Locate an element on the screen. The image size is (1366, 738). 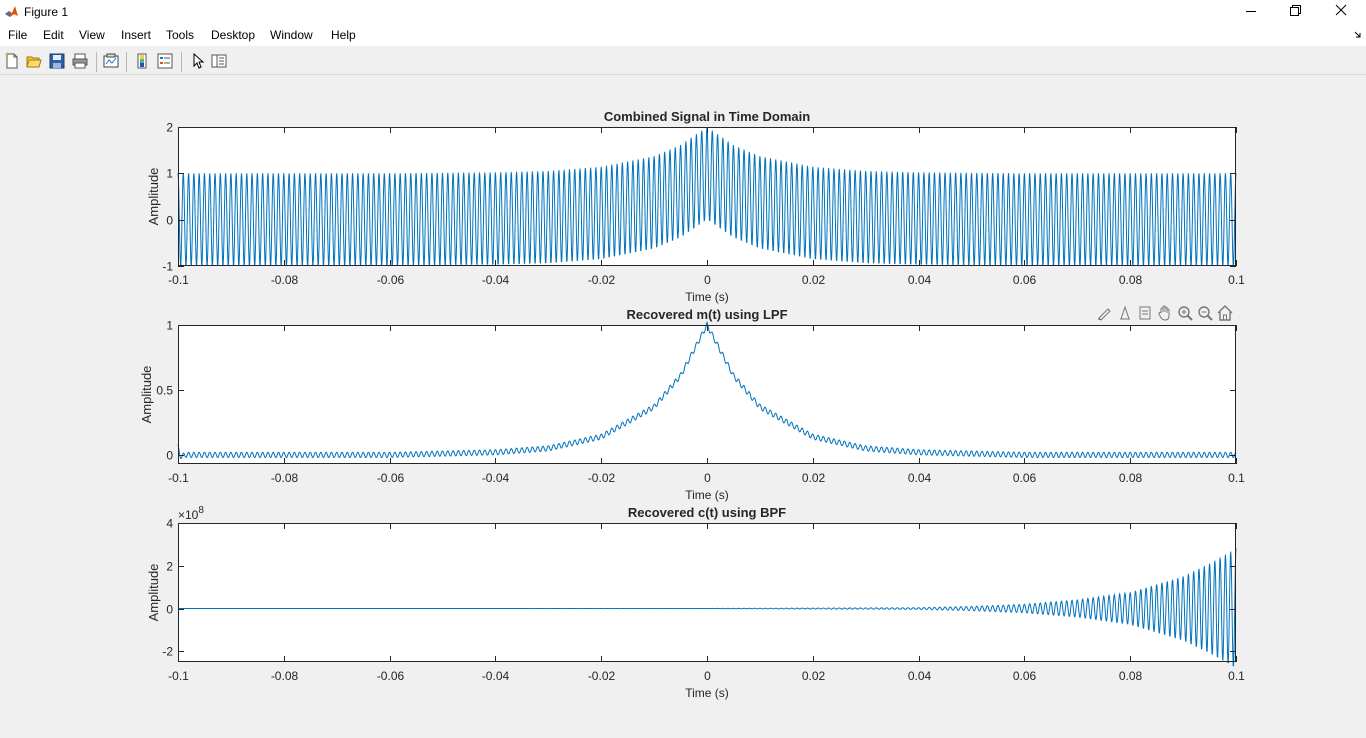
menu-window: Window is located at coordinates (291, 35).